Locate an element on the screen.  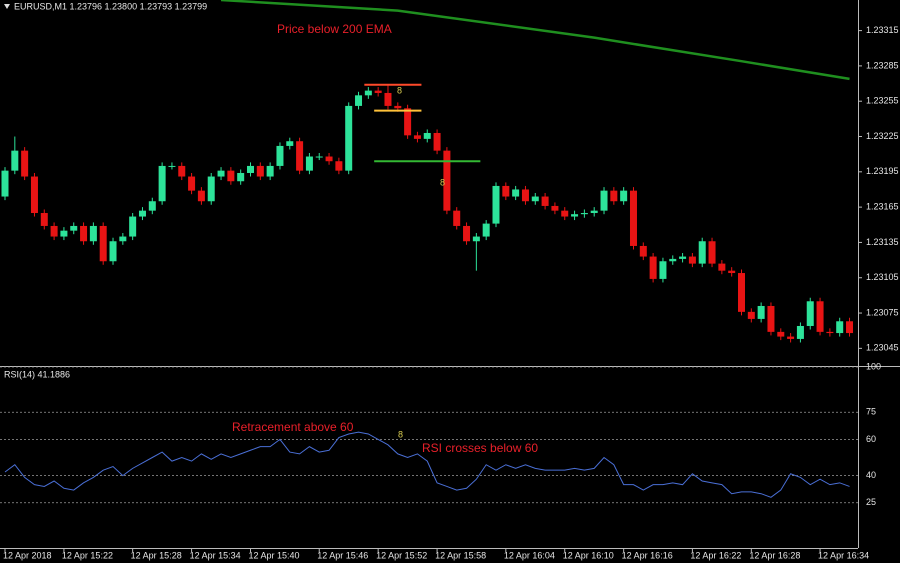
y-tick-label: 1.23165 is located at coordinates (882, 207).